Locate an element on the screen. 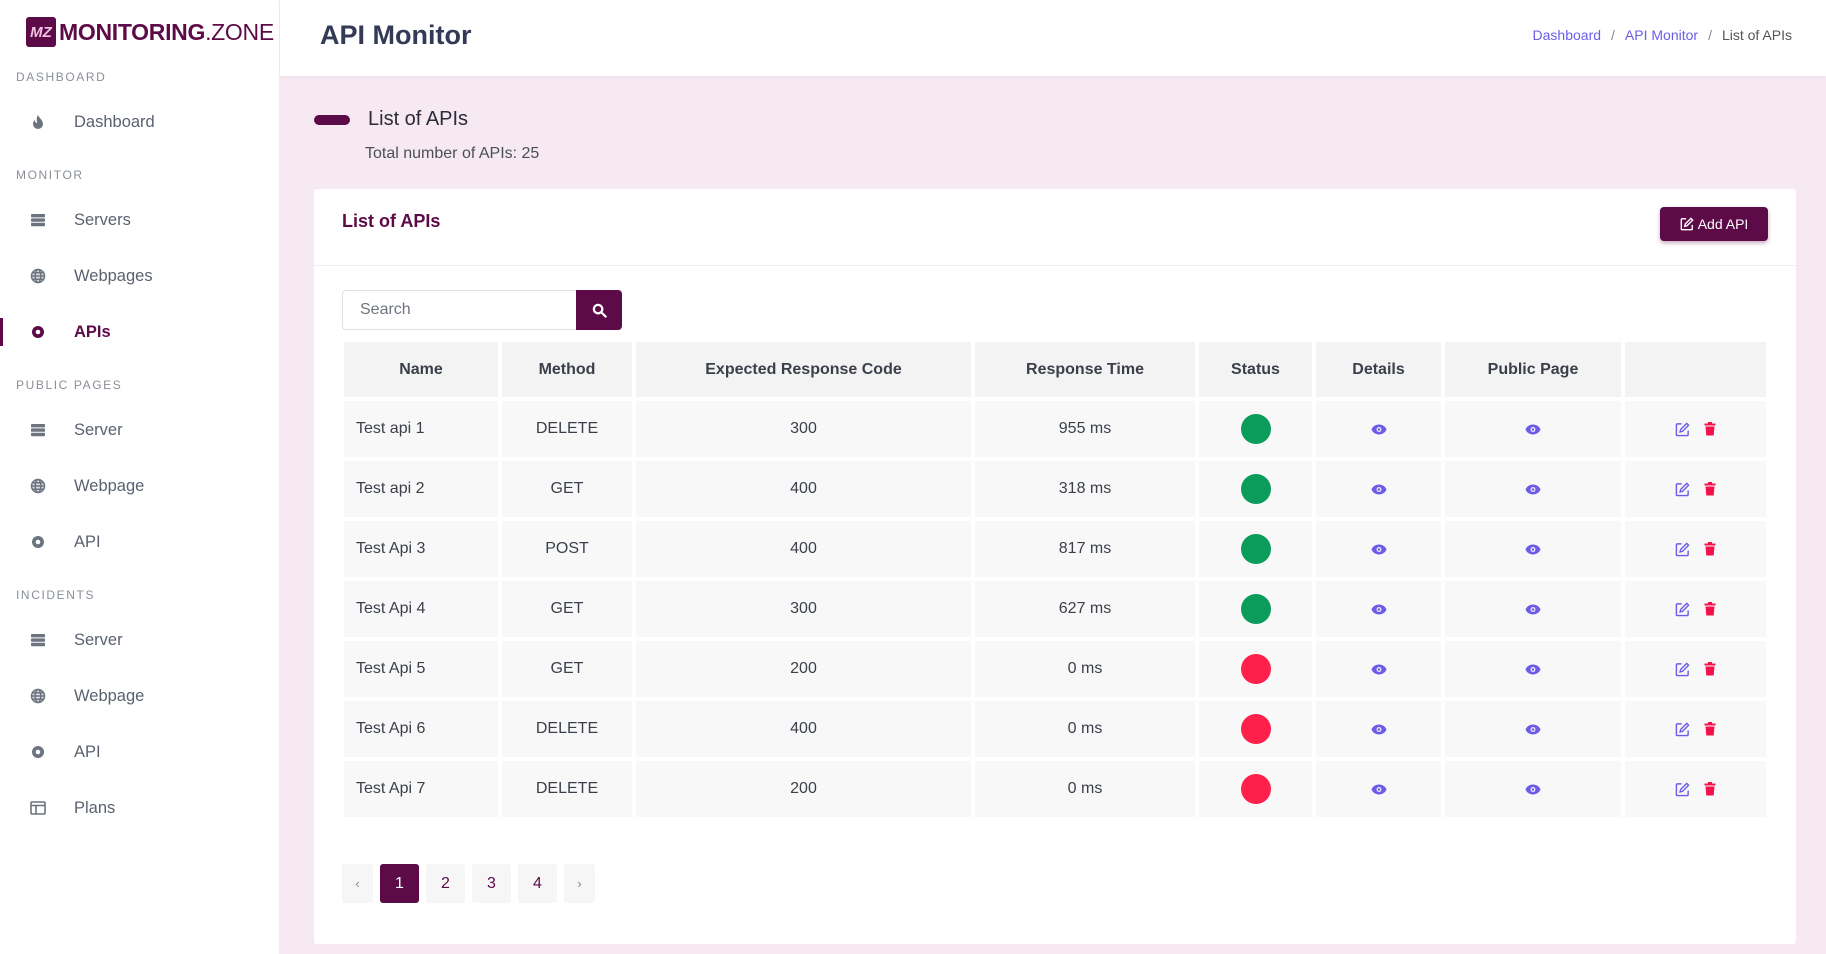  table-row: Test Api 5 GET 200 0 ms is located at coordinates (1055, 669).